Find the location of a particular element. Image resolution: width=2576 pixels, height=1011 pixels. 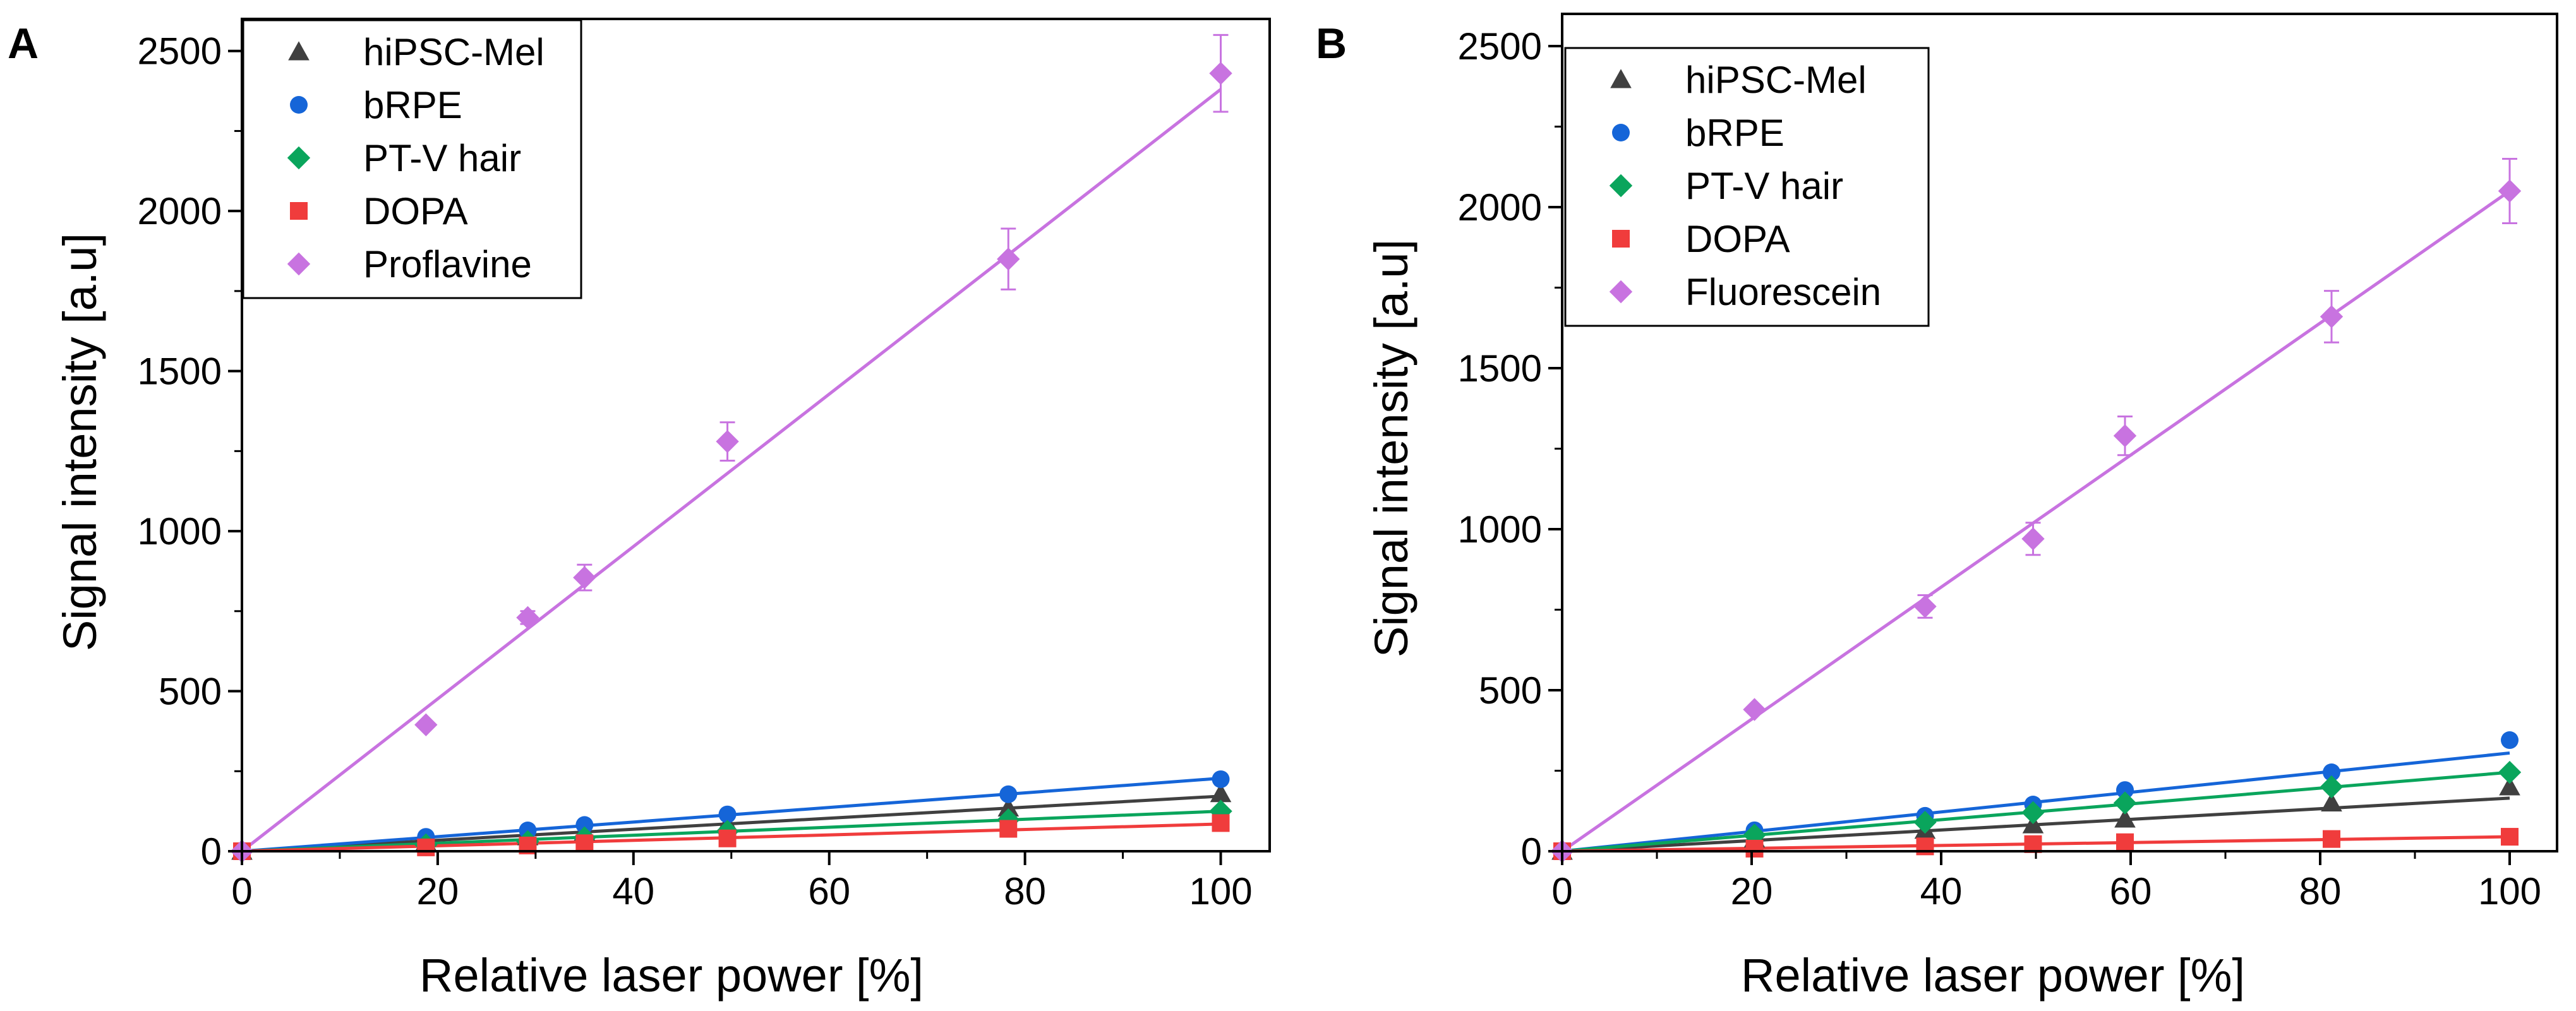

legend-label: Fluorescein is located at coordinates (1783, 292).